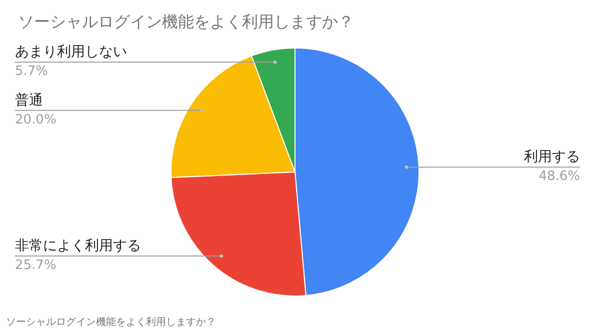  I want to click on slice-label: 普通, so click(29, 99).